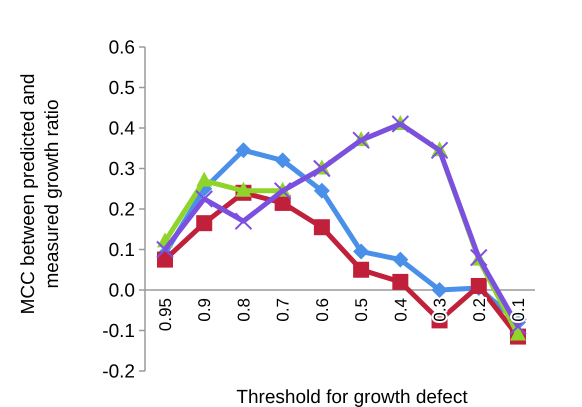 This screenshot has height=407, width=582. What do you see at coordinates (40, 194) in the screenshot?
I see `y-axis-title: MCC between predicted and measured growth ratio` at bounding box center [40, 194].